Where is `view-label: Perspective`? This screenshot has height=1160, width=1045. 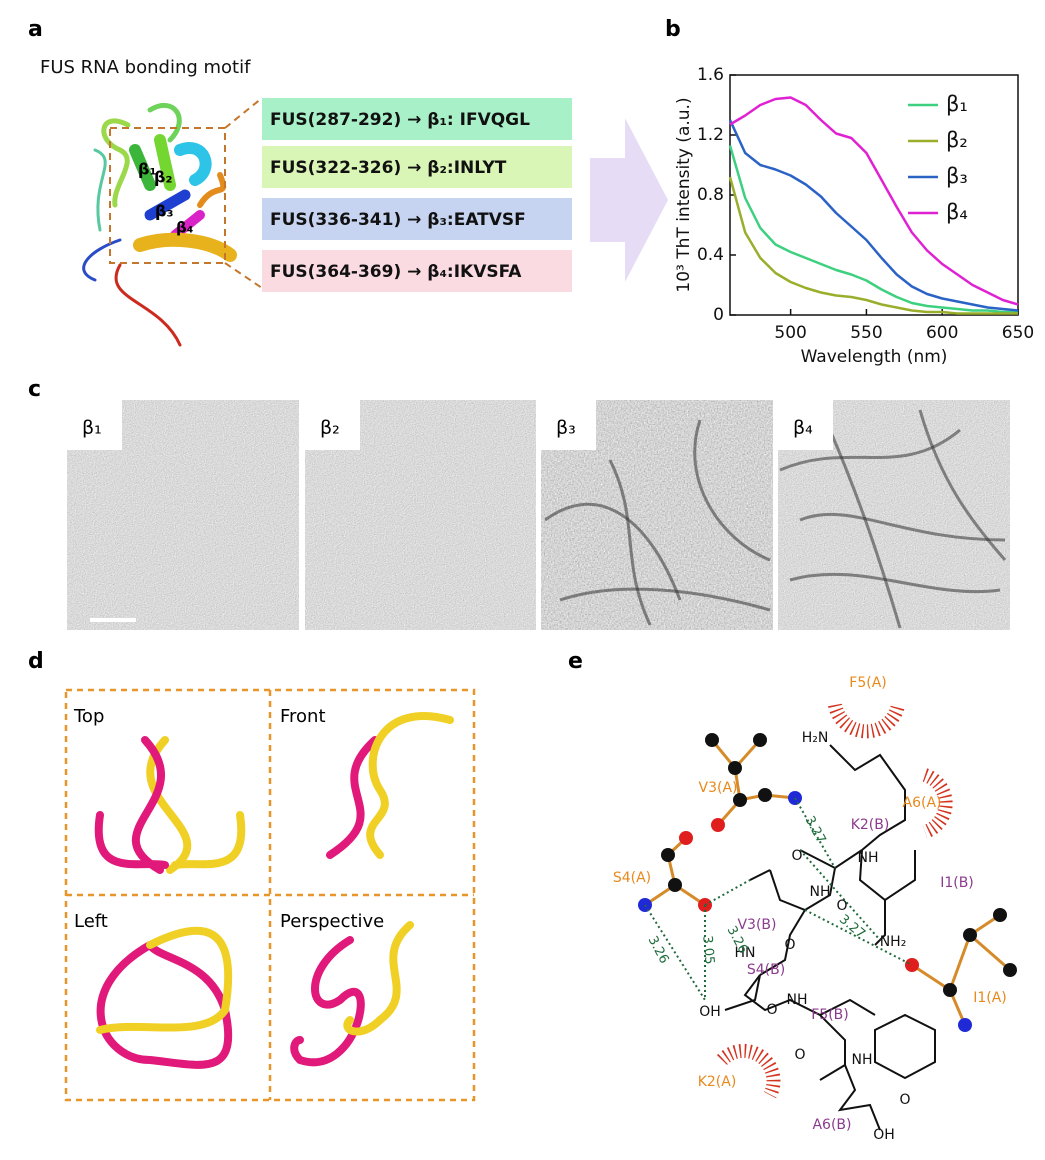
view-label: Perspective is located at coordinates (332, 921).